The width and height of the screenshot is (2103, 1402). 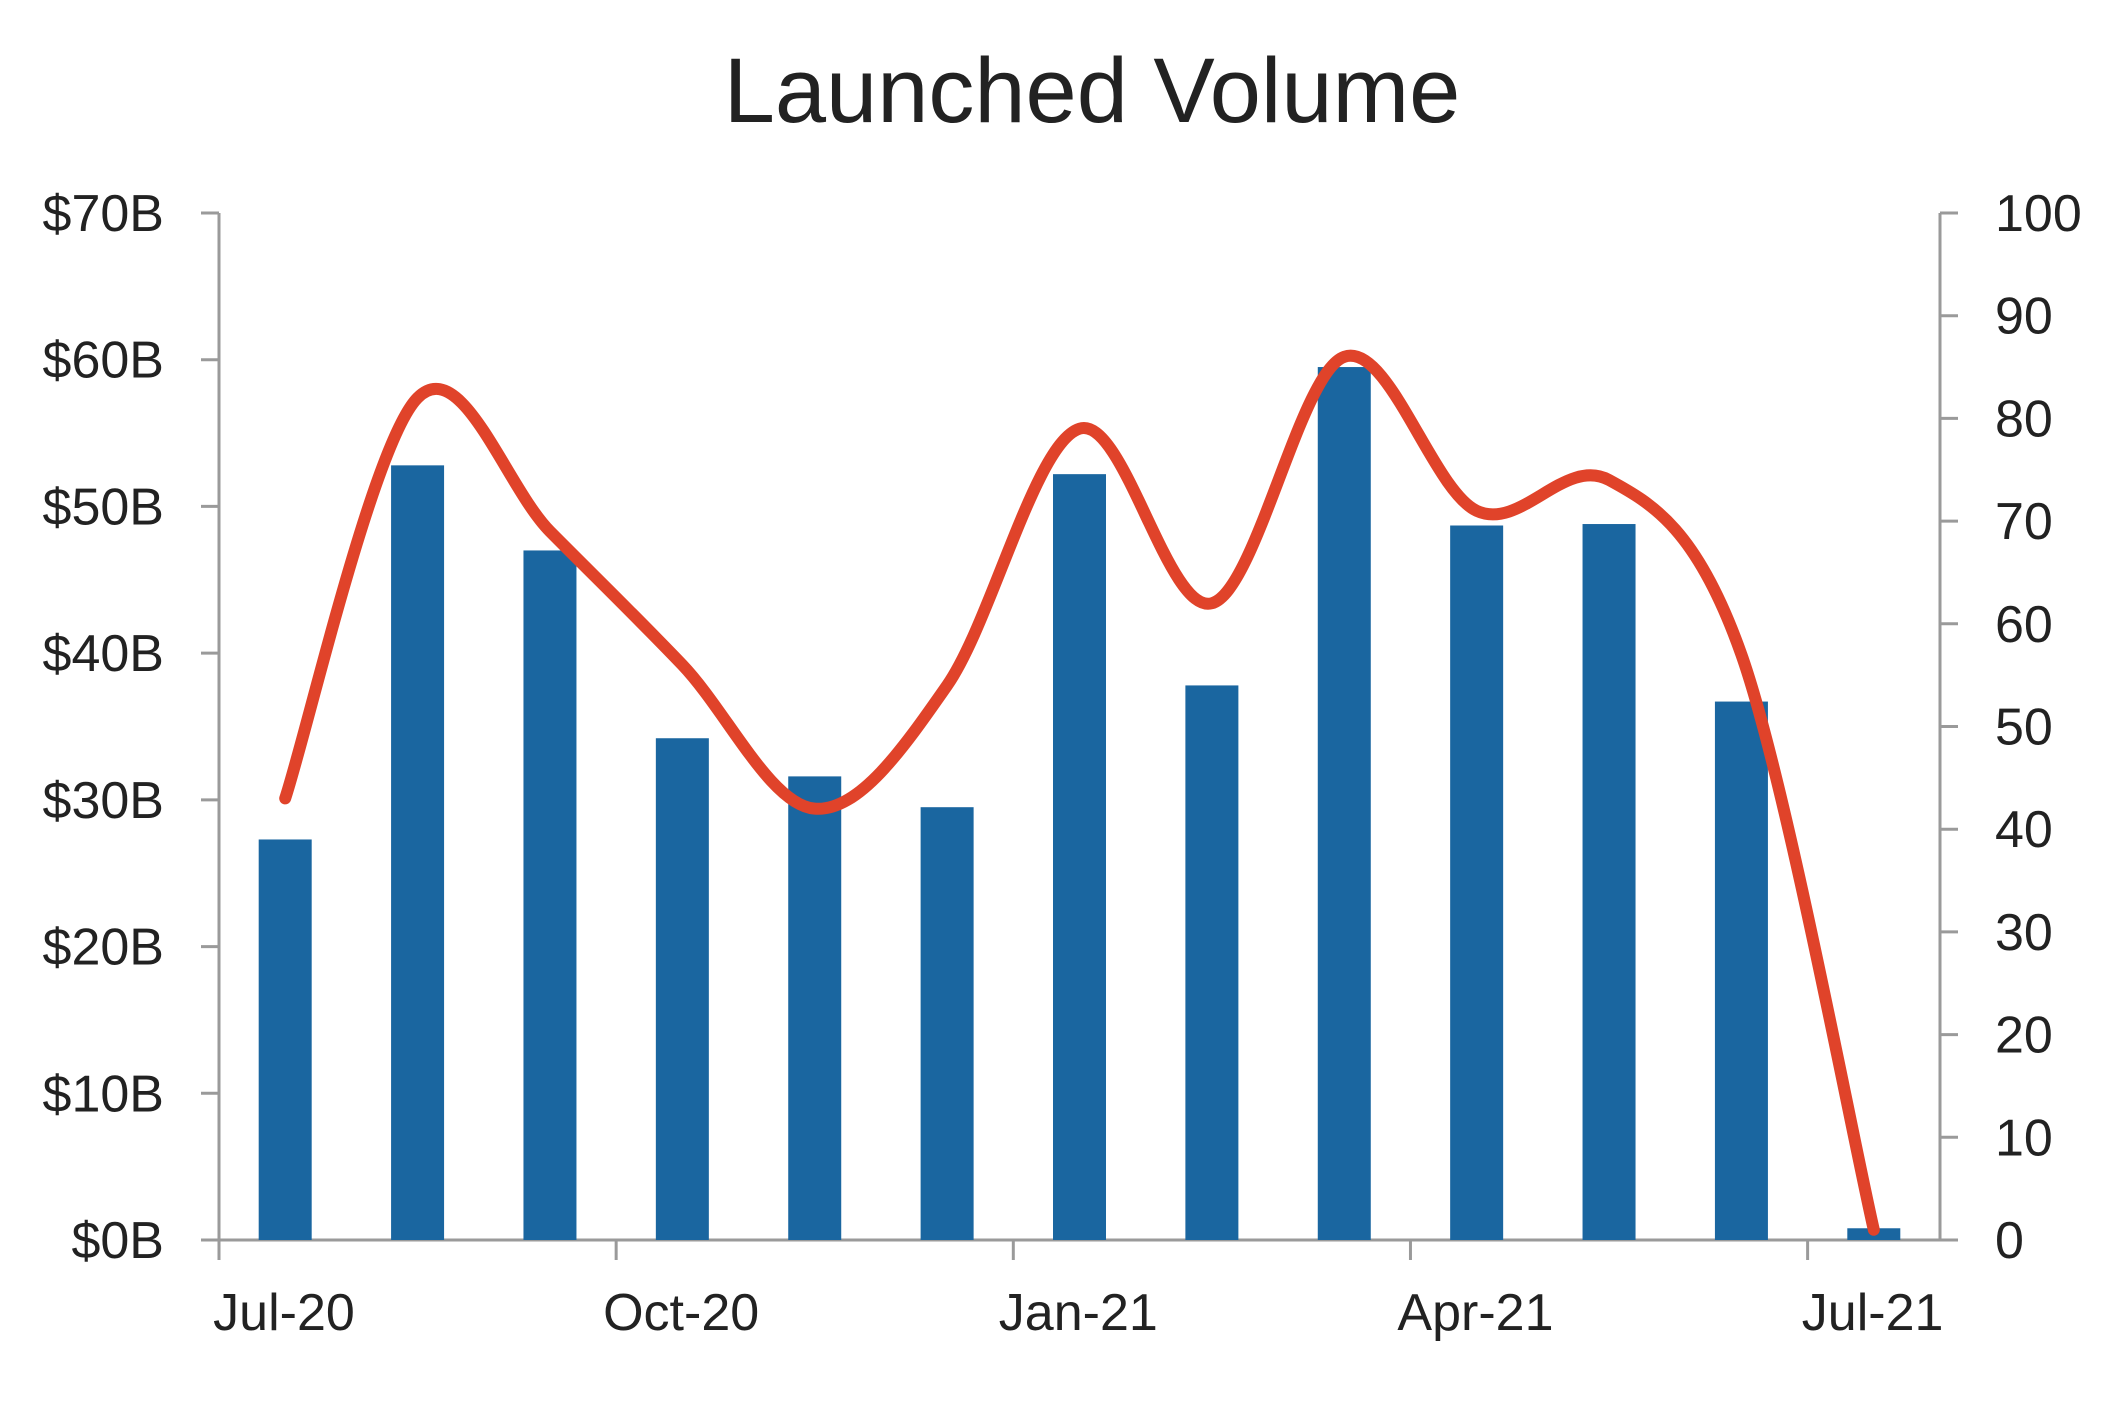 I want to click on right-axis-tick-label: 80, so click(x=2024, y=419).